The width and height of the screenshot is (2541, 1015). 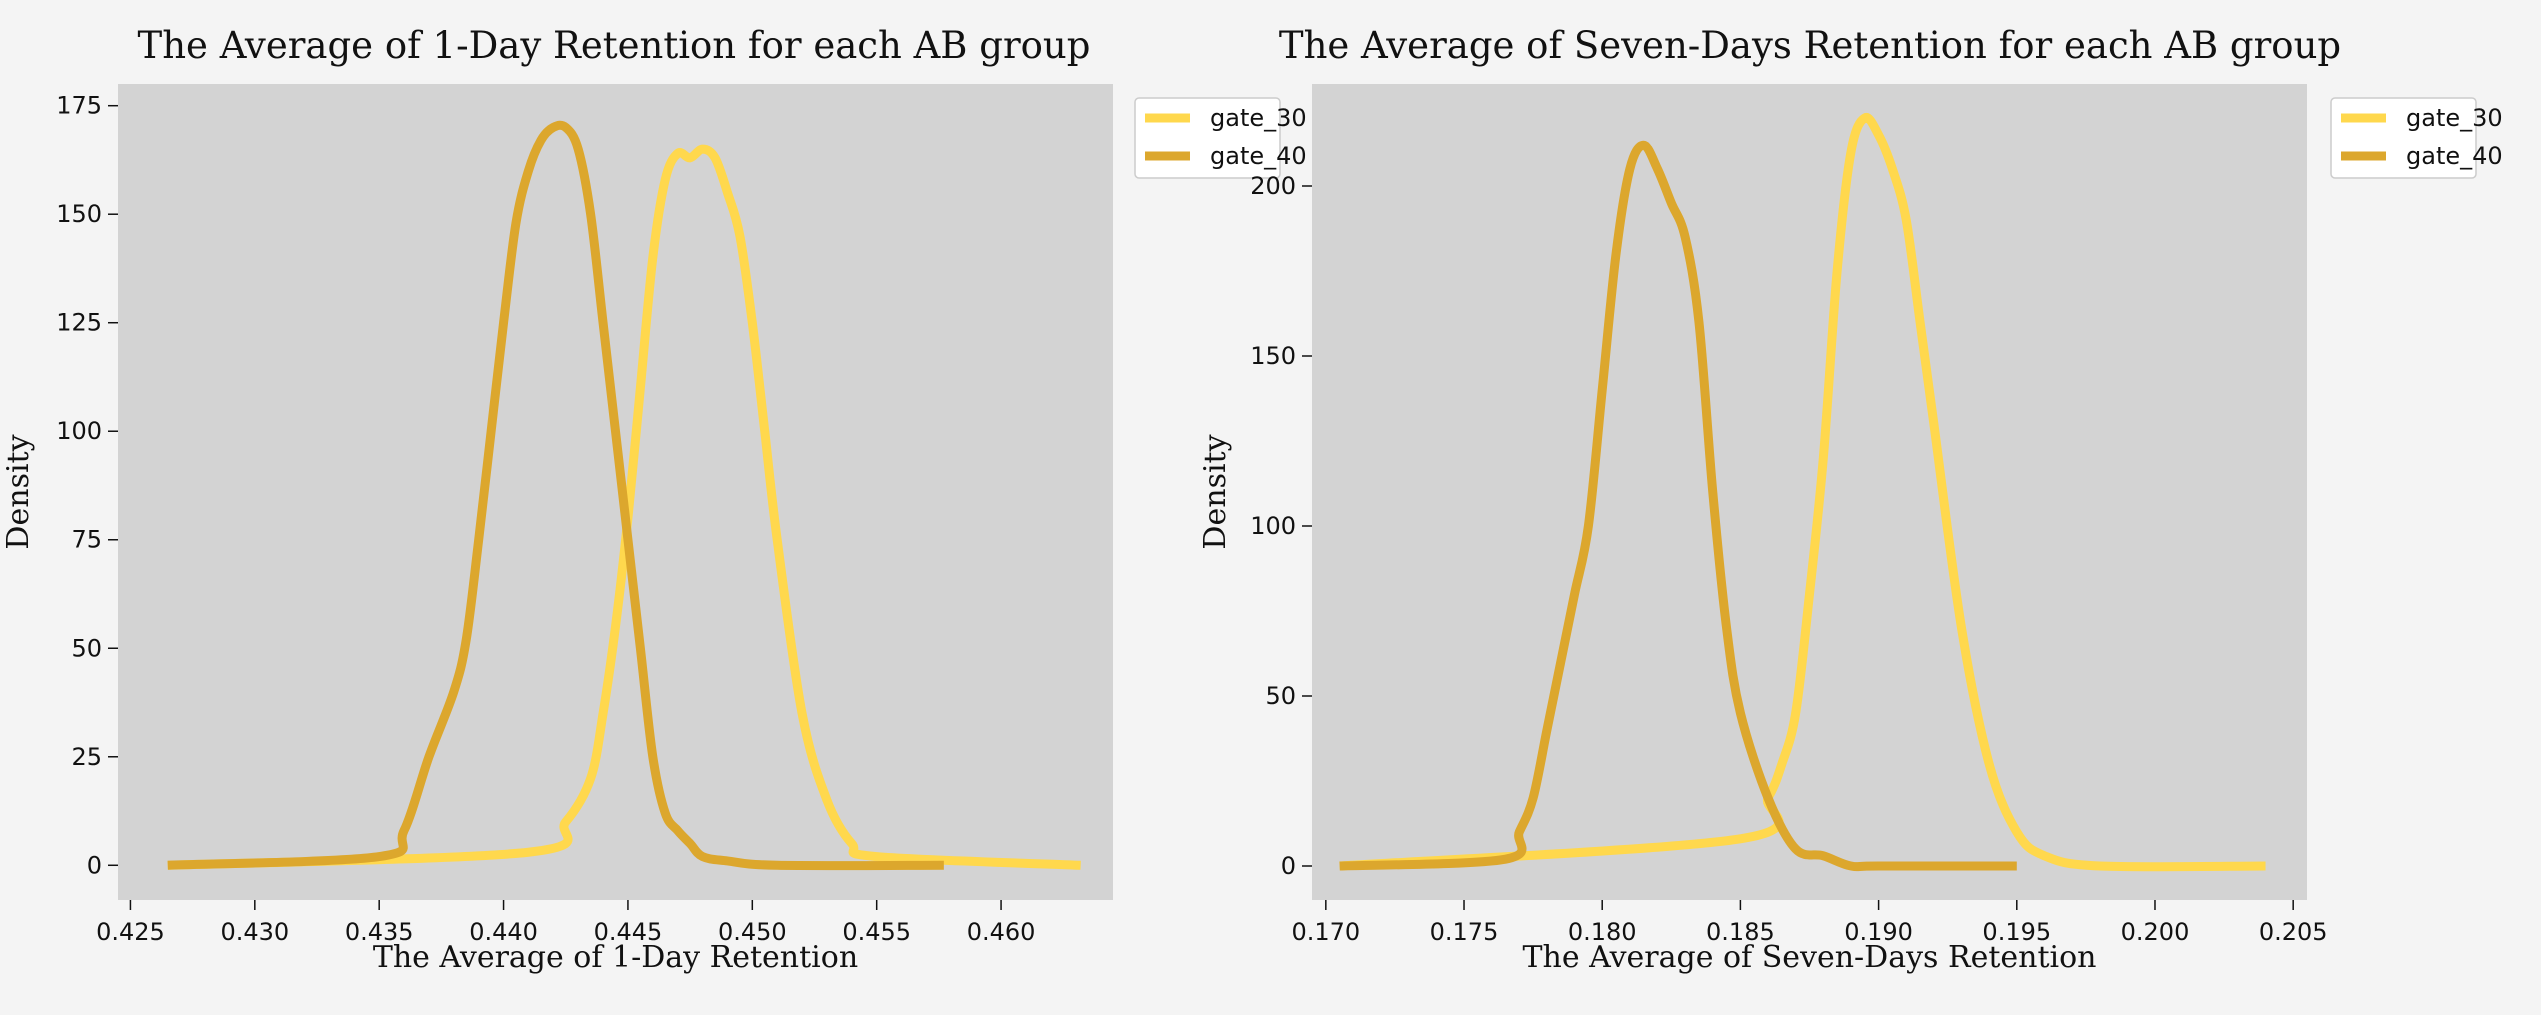 I want to click on x-tick-label: 0.190, so click(x=1878, y=932).